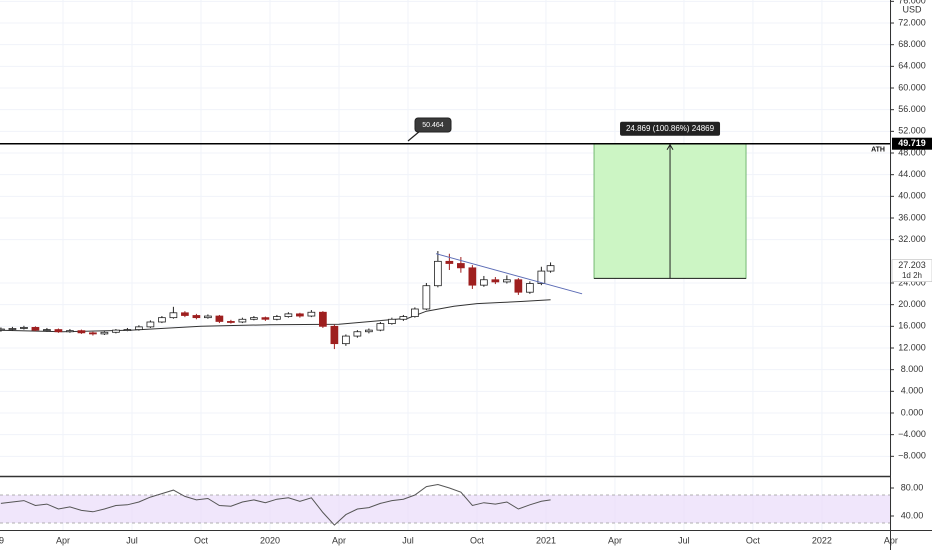 The height and width of the screenshot is (550, 932). I want to click on y-tick-label: 36.000, so click(912, 217).